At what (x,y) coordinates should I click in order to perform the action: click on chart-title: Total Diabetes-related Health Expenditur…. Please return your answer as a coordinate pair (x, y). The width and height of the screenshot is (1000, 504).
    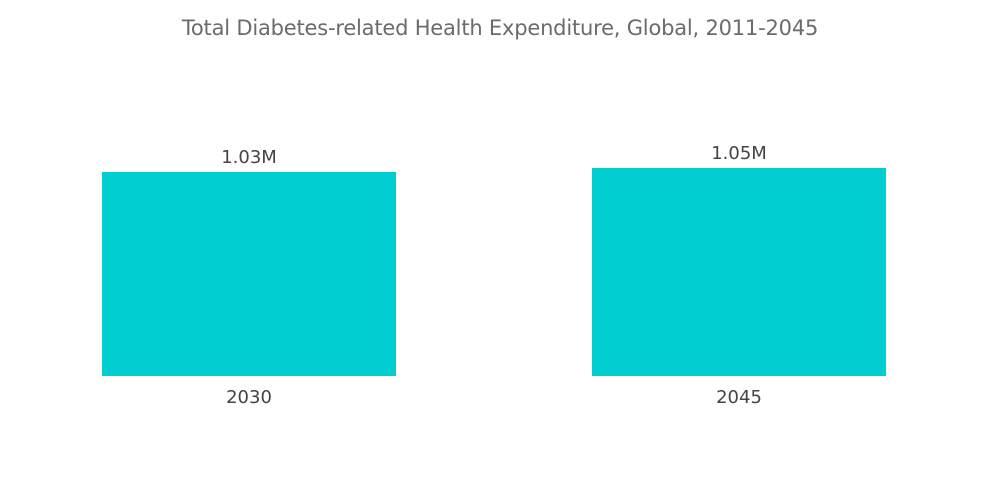
    Looking at the image, I should click on (500, 28).